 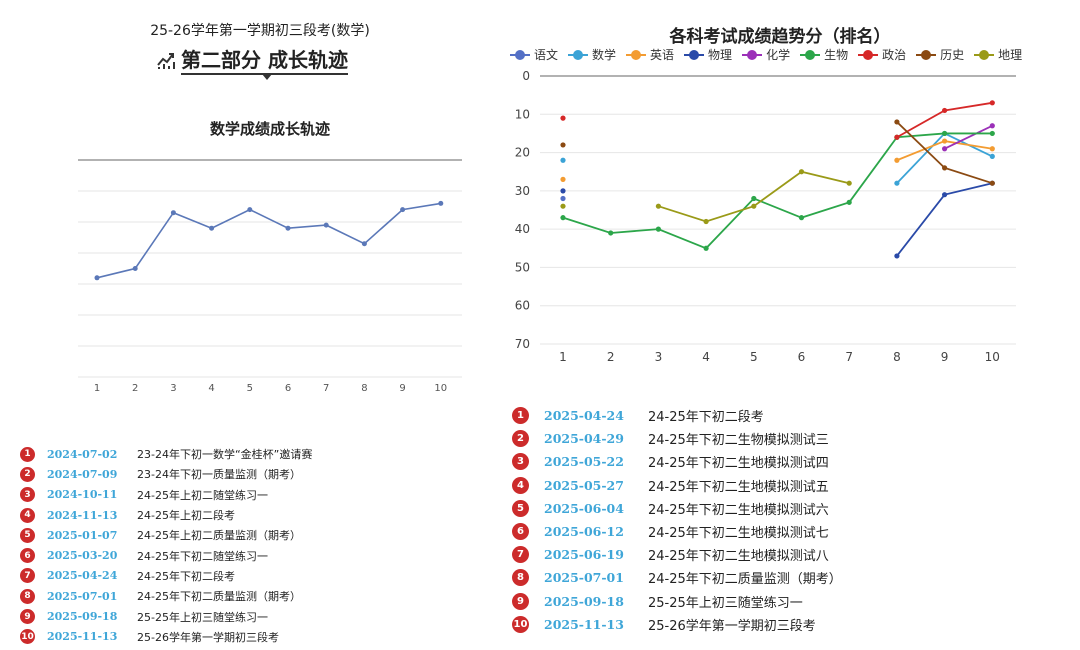 What do you see at coordinates (27, 556) in the screenshot?
I see `number-badge: 6` at bounding box center [27, 556].